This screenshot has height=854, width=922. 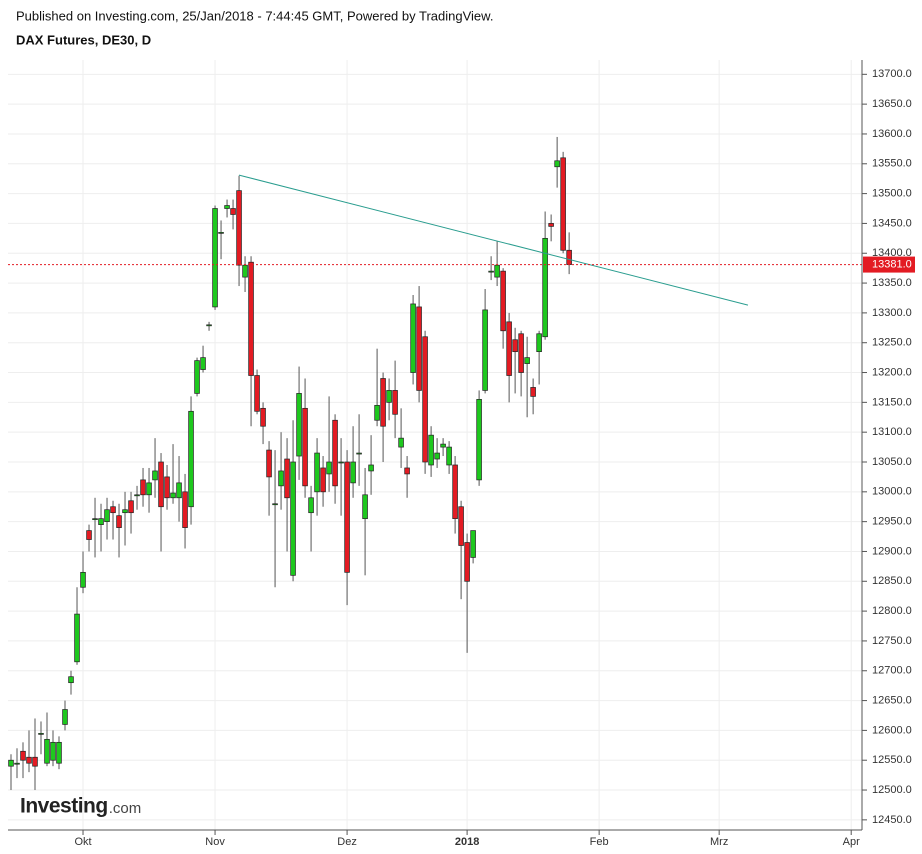 I want to click on trendline, so click(x=493, y=240).